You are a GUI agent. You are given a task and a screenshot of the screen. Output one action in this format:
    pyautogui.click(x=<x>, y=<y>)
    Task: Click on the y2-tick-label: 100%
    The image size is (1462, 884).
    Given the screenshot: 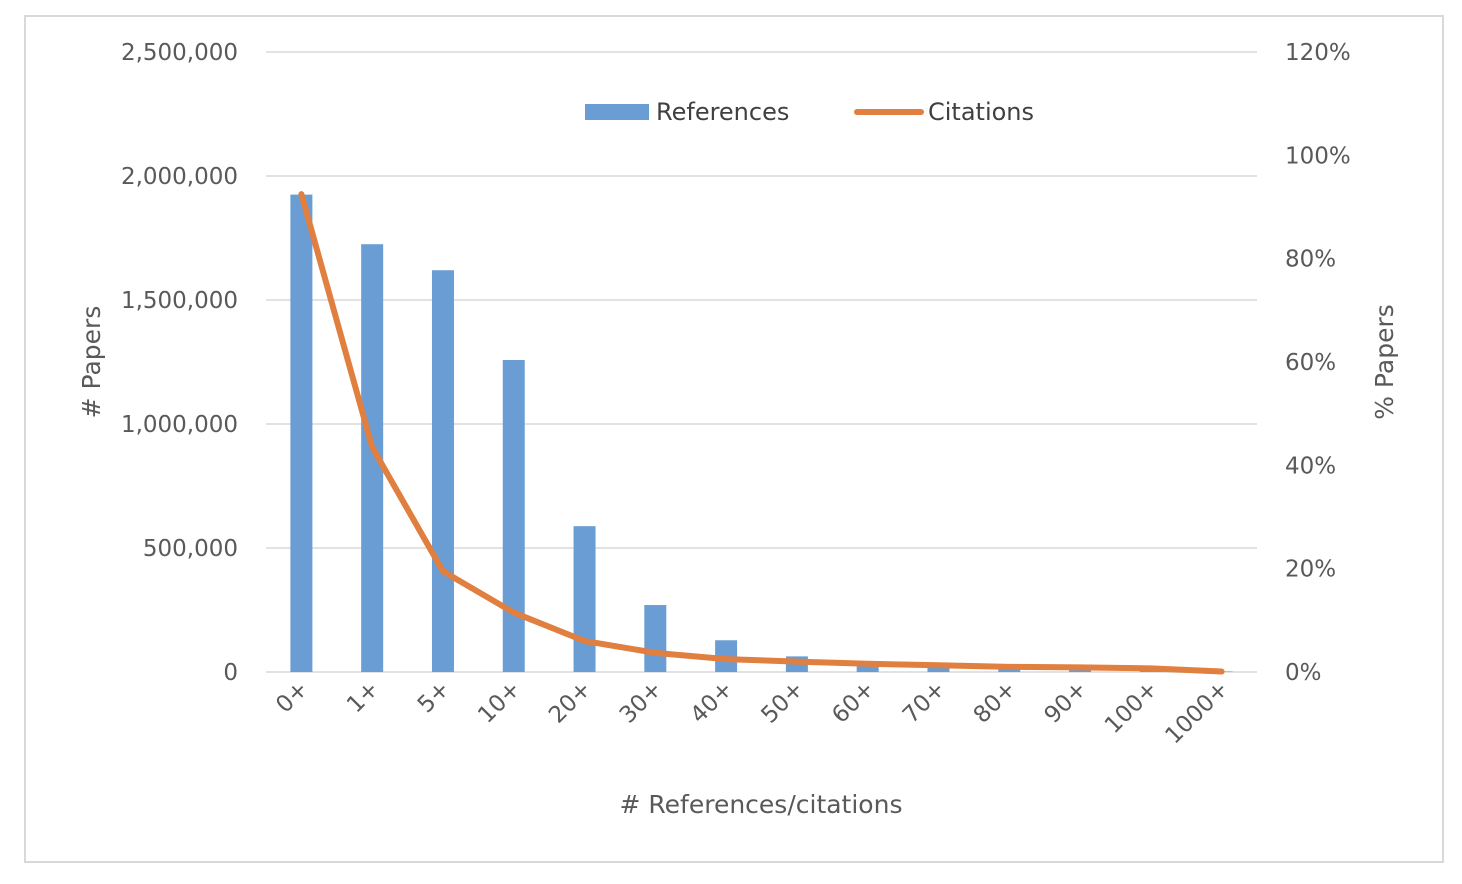 What is the action you would take?
    pyautogui.click(x=1318, y=156)
    